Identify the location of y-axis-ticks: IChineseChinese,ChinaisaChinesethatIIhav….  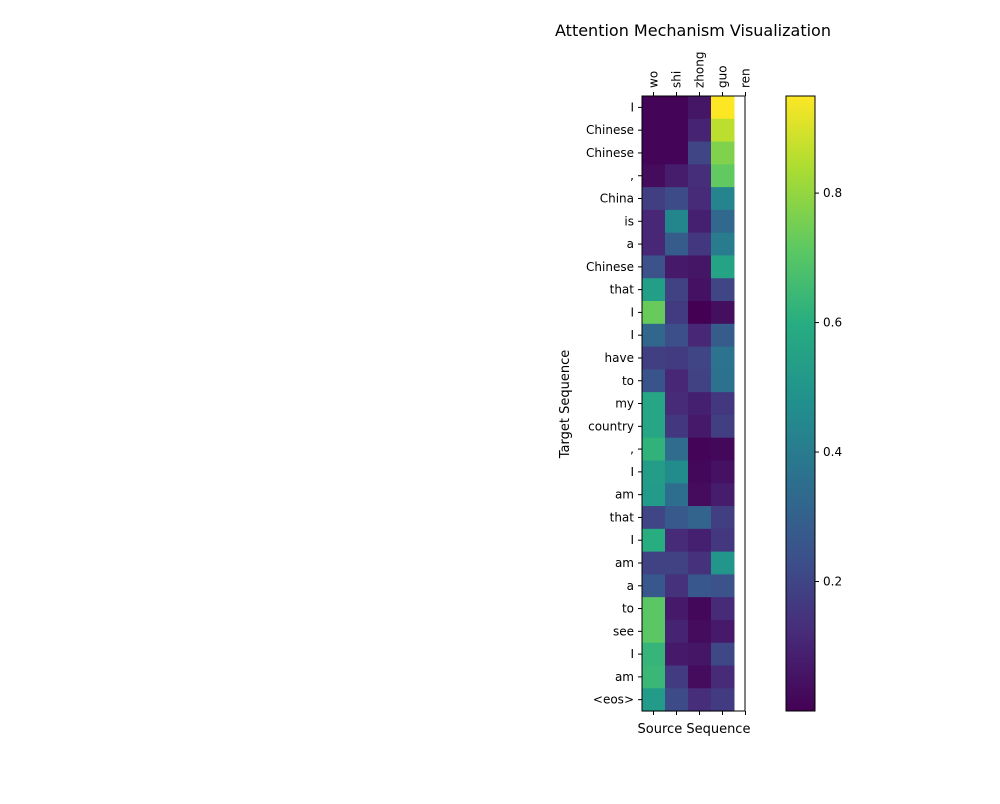
(614, 403).